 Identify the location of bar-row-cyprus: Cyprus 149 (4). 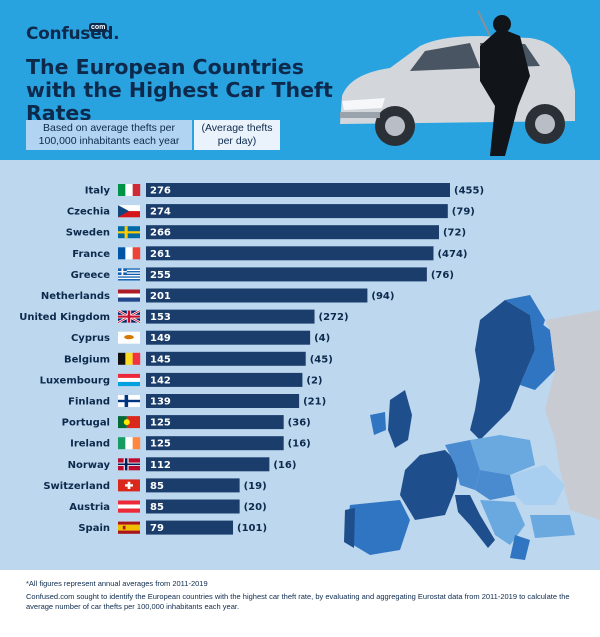
(200, 337).